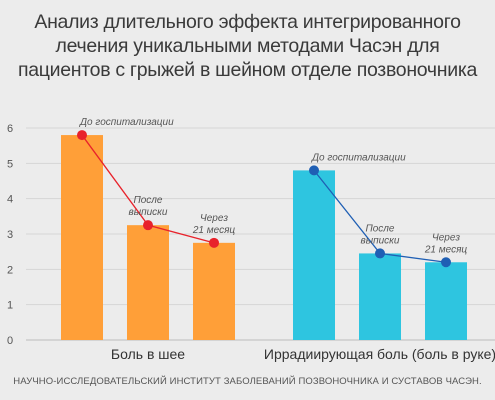  I want to click on y-tick-label: 5, so click(10, 164).